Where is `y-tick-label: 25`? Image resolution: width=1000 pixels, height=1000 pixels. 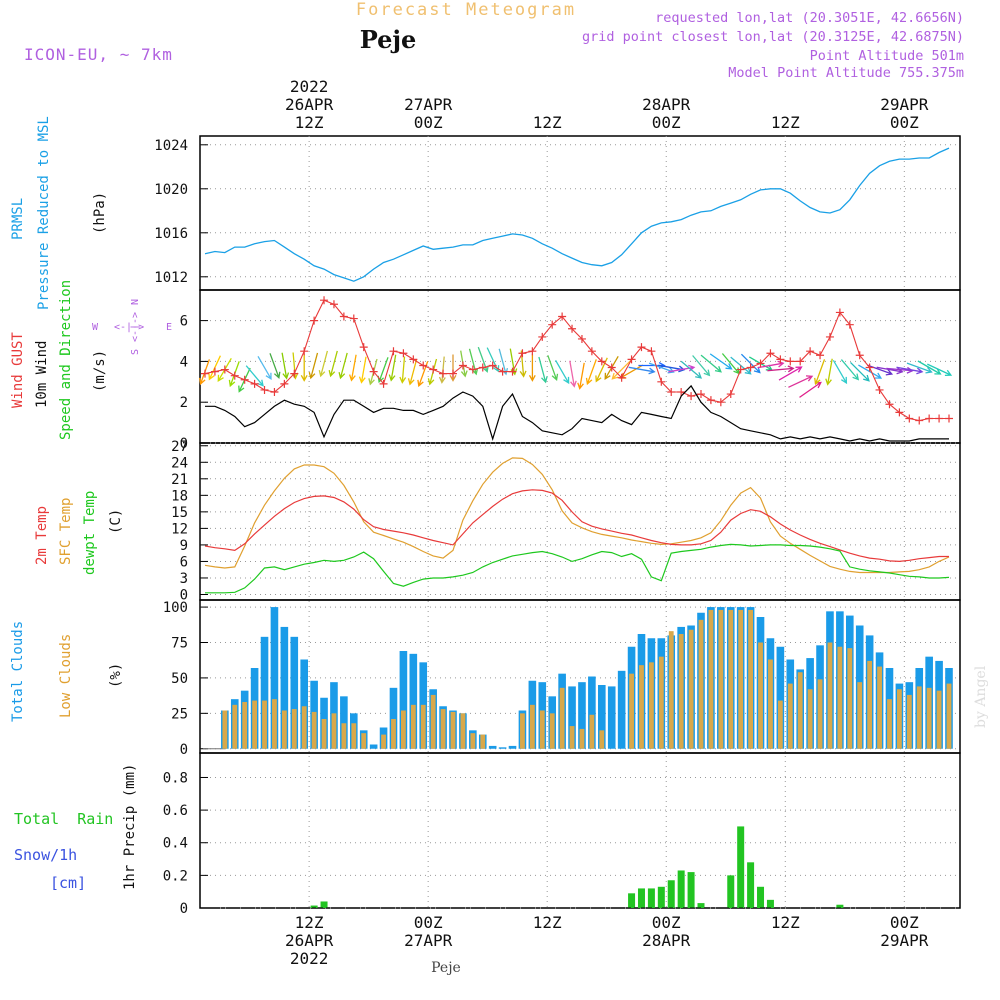 y-tick-label: 25 is located at coordinates (179, 714).